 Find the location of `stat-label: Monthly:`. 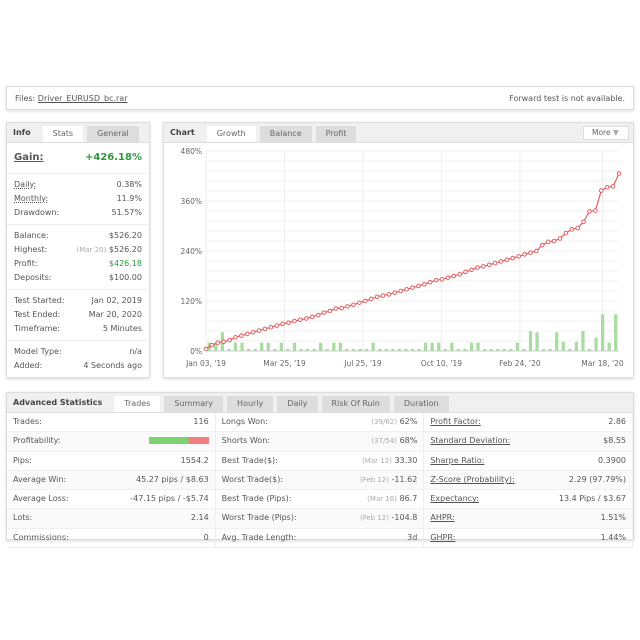

stat-label: Monthly: is located at coordinates (31, 198).